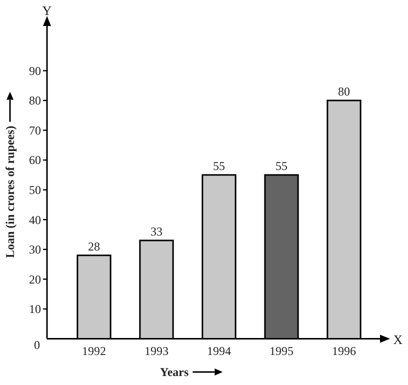 This screenshot has height=385, width=408. What do you see at coordinates (35, 309) in the screenshot?
I see `y-tick-label: 10` at bounding box center [35, 309].